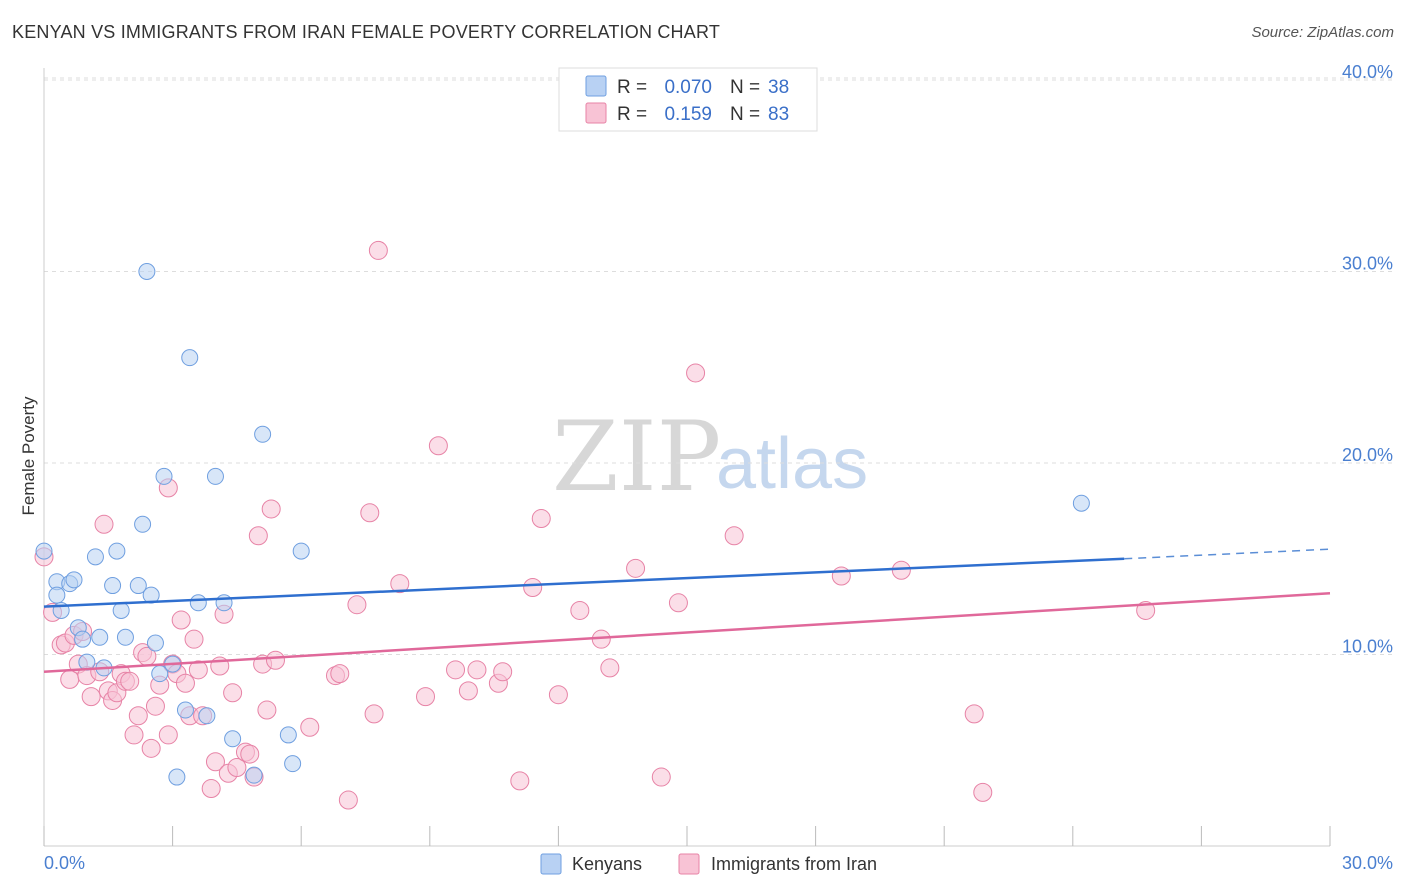 The width and height of the screenshot is (1406, 892). Describe the element at coordinates (688, 99) in the screenshot. I see `correlation-legend: R = 0.070 N = 38 R = 0.159 N = 83` at that location.